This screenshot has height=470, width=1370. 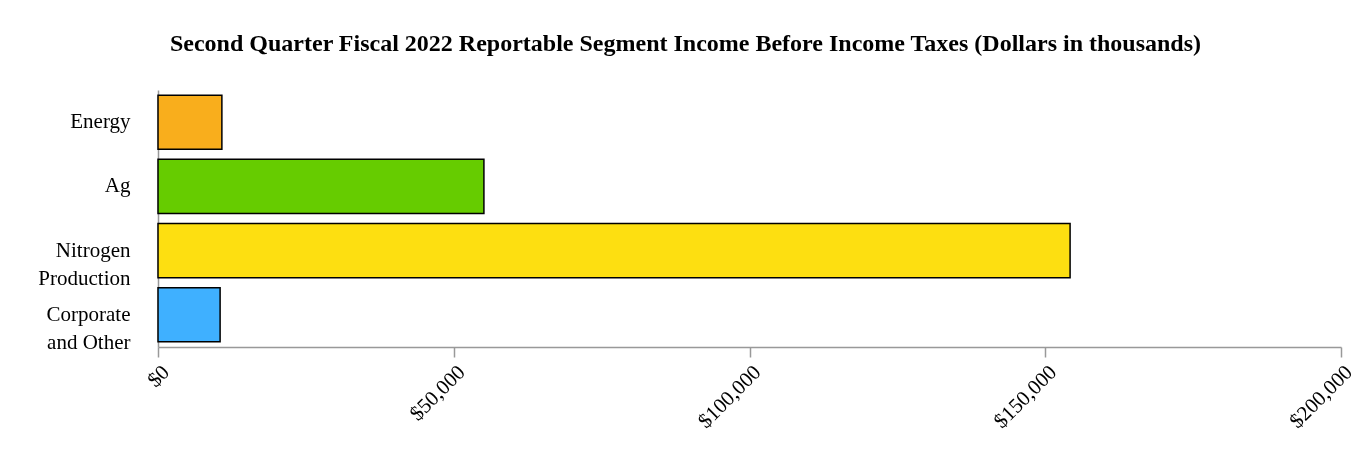 What do you see at coordinates (88, 327) in the screenshot?
I see `y-tick-label: Corporate and Other` at bounding box center [88, 327].